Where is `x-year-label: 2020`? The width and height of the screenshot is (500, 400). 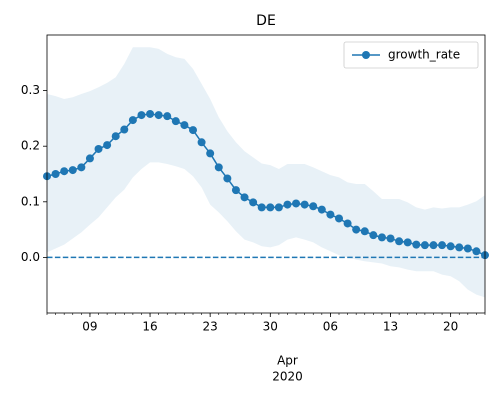 x-year-label: 2020 is located at coordinates (287, 377).